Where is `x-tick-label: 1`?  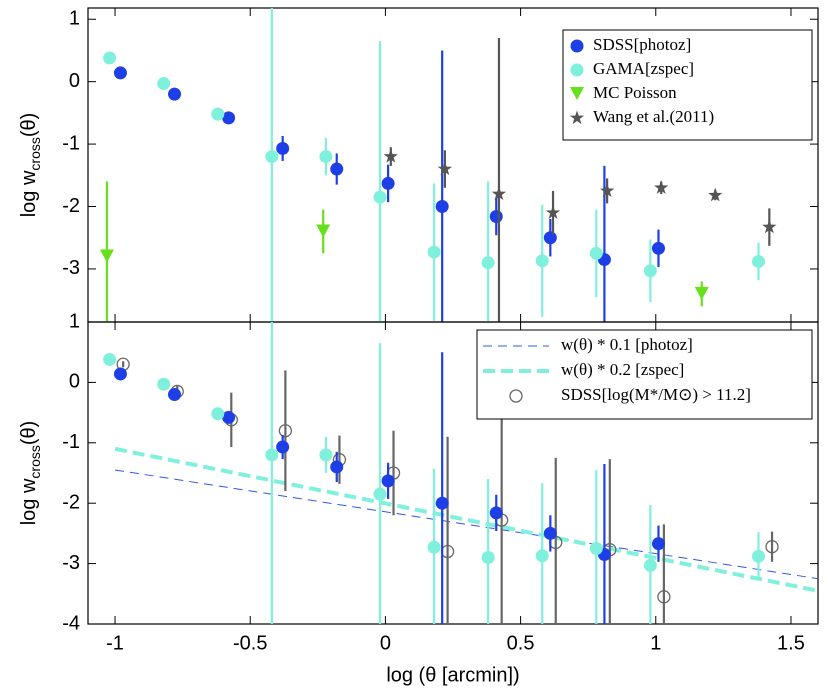 x-tick-label: 1 is located at coordinates (655, 643).